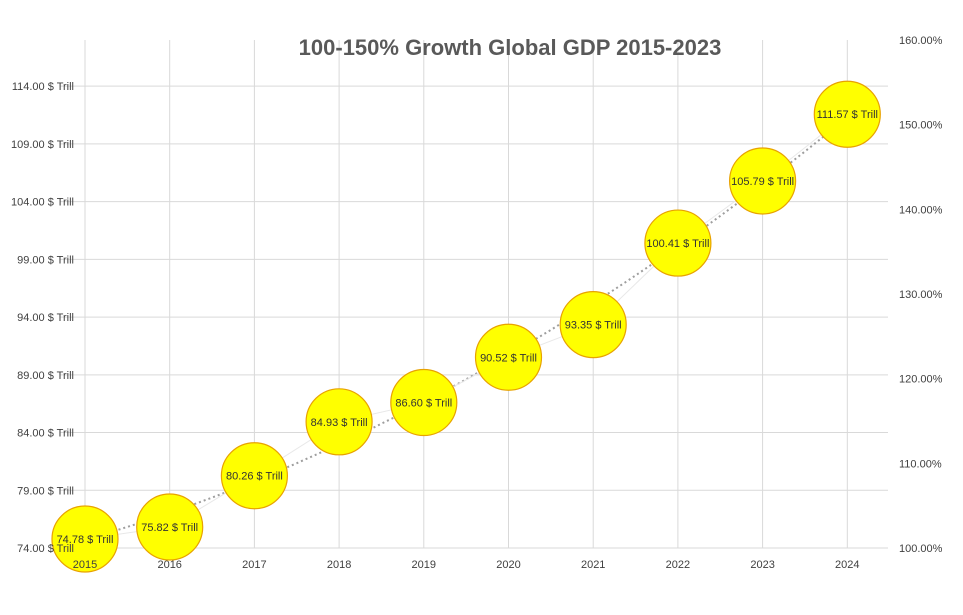 The height and width of the screenshot is (615, 963). I want to click on data-label: 100.41 $ Trill, so click(677, 244).